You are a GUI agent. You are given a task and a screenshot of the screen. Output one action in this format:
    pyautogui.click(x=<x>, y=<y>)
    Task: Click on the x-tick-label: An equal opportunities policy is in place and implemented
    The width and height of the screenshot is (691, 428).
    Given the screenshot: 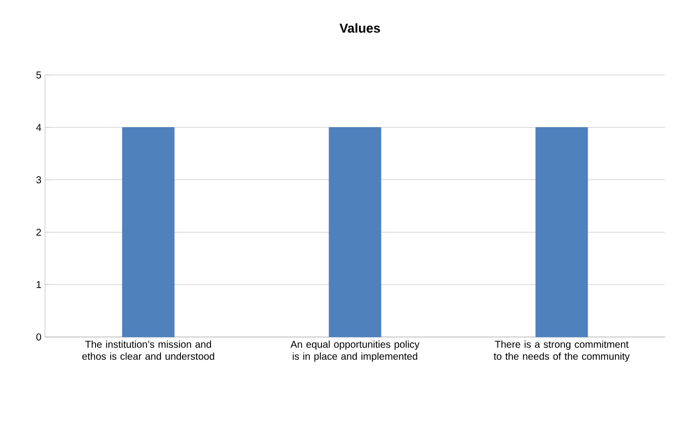 What is the action you would take?
    pyautogui.click(x=355, y=351)
    